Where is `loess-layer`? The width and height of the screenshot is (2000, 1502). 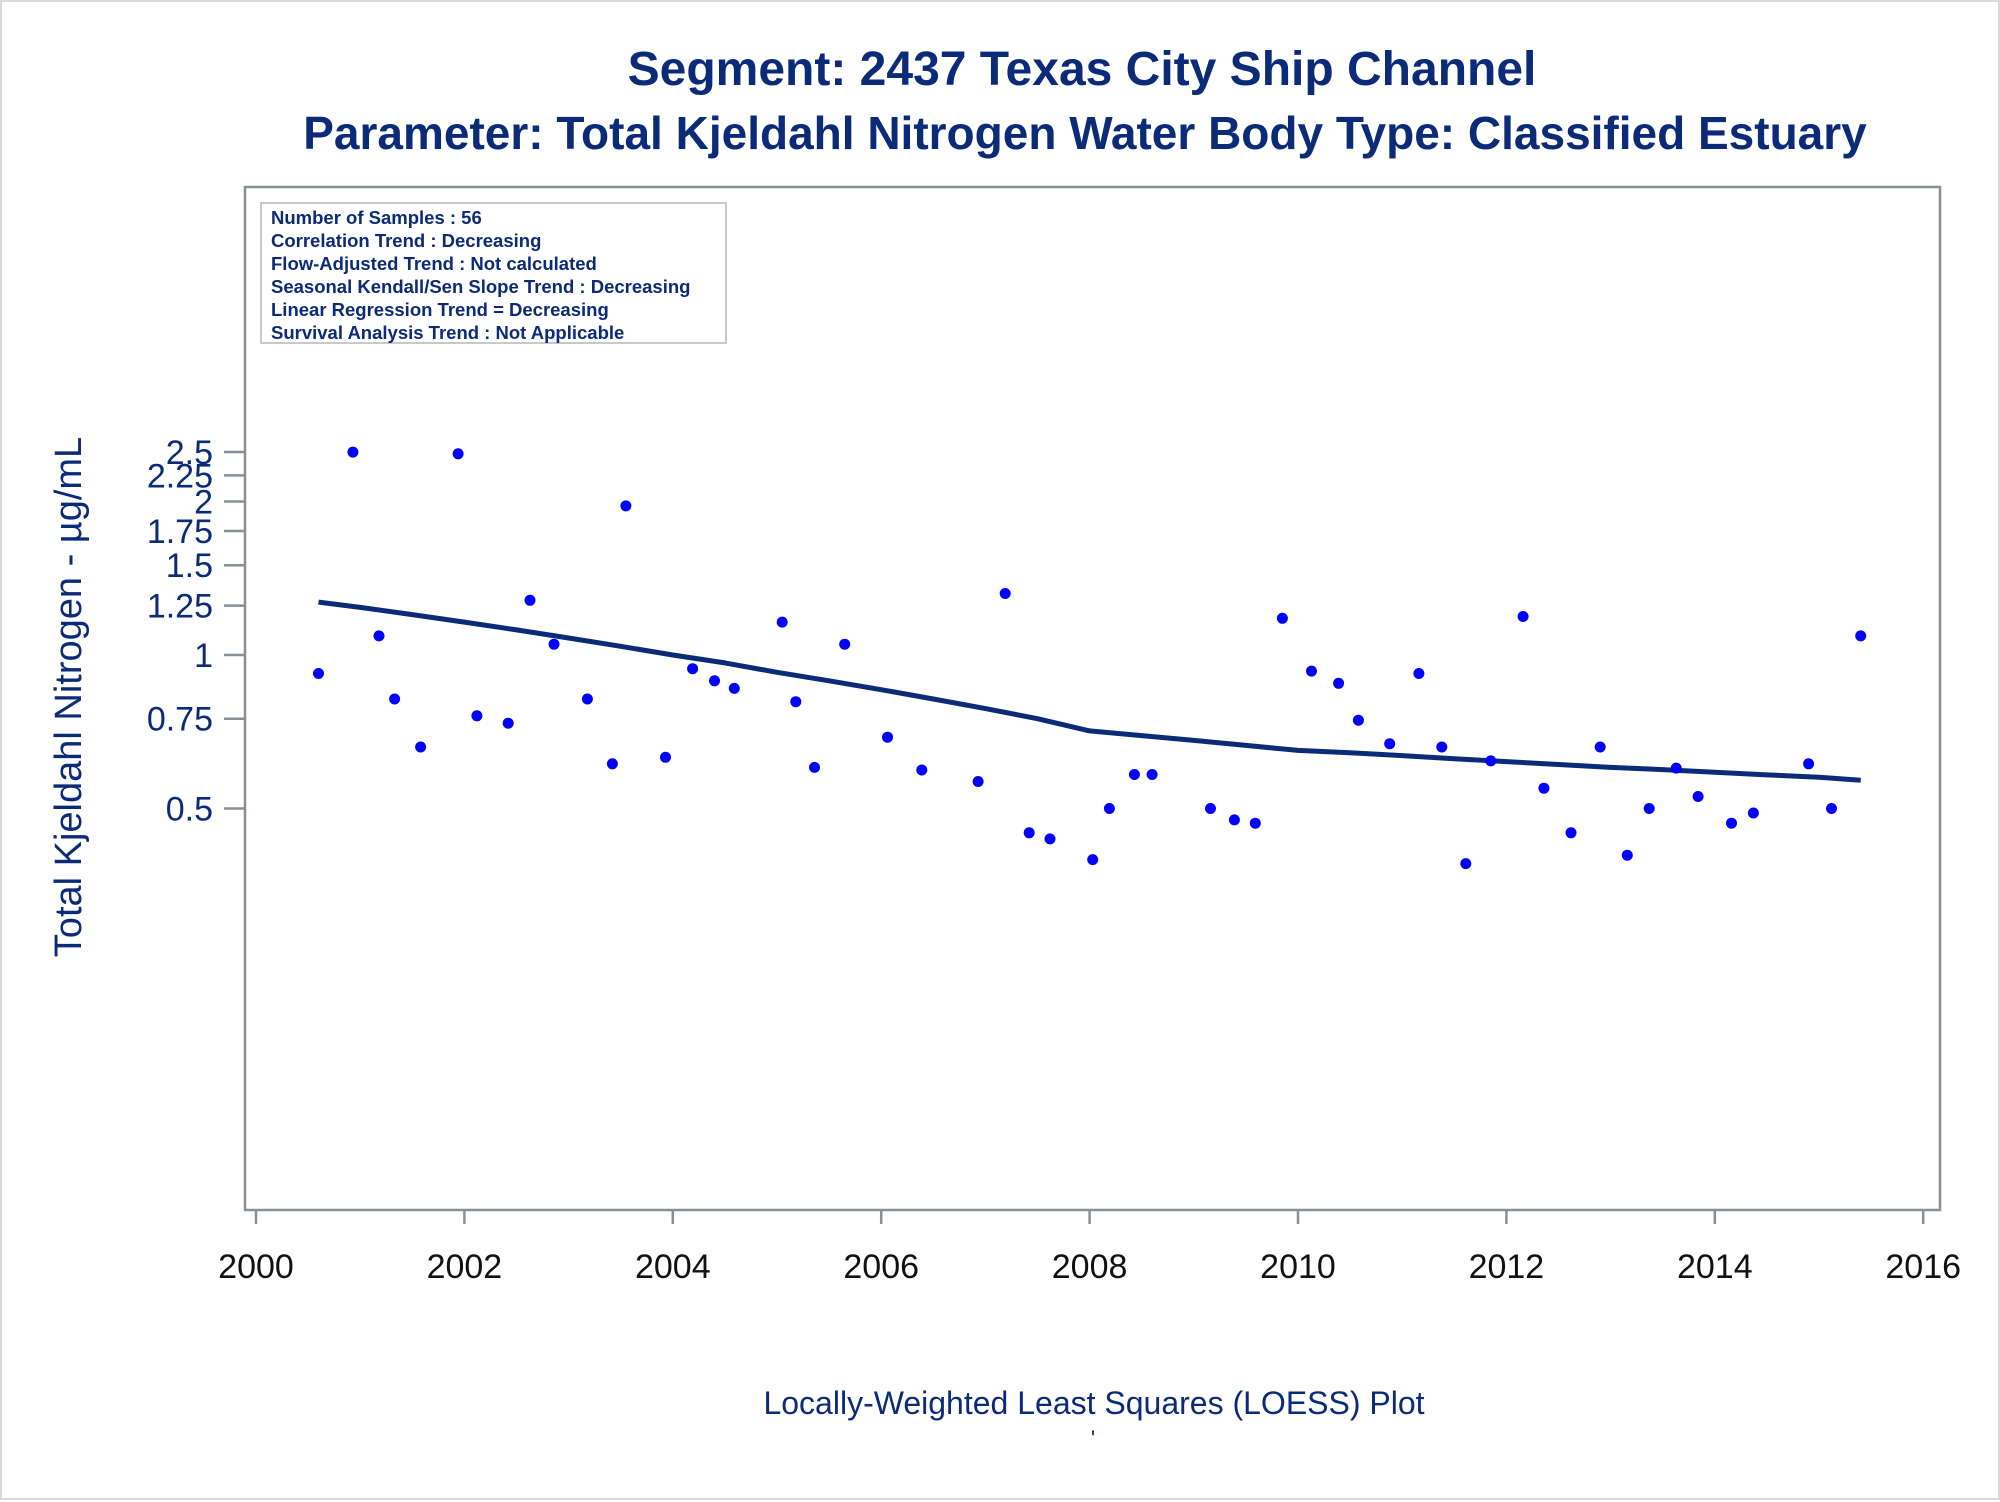 loess-layer is located at coordinates (1089, 691).